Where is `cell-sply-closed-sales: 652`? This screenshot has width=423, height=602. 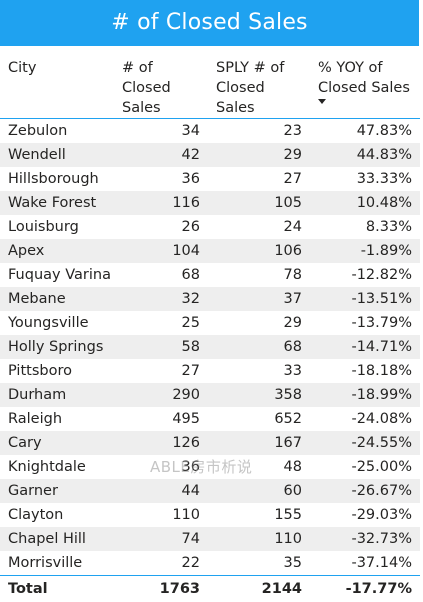 cell-sply-closed-sales: 652 is located at coordinates (259, 419).